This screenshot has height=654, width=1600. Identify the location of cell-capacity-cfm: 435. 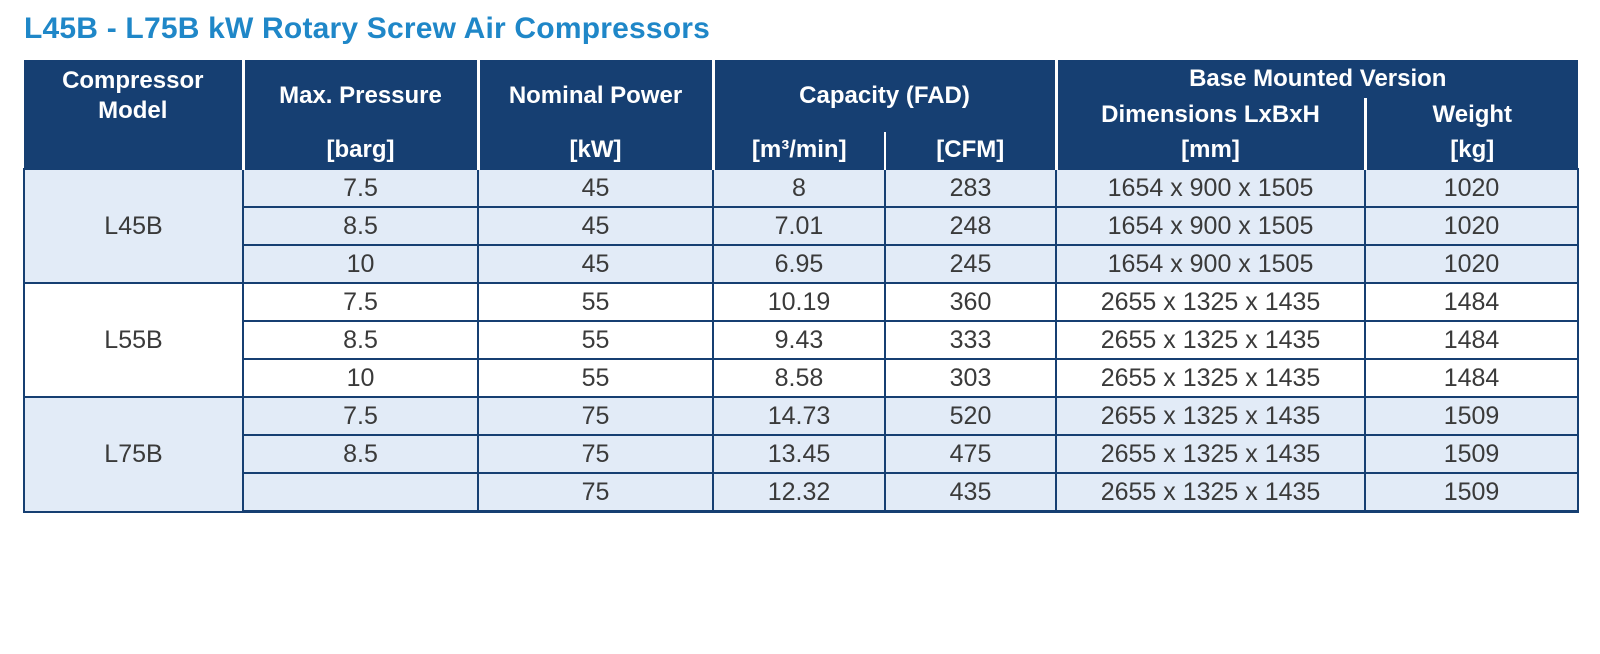
(970, 492).